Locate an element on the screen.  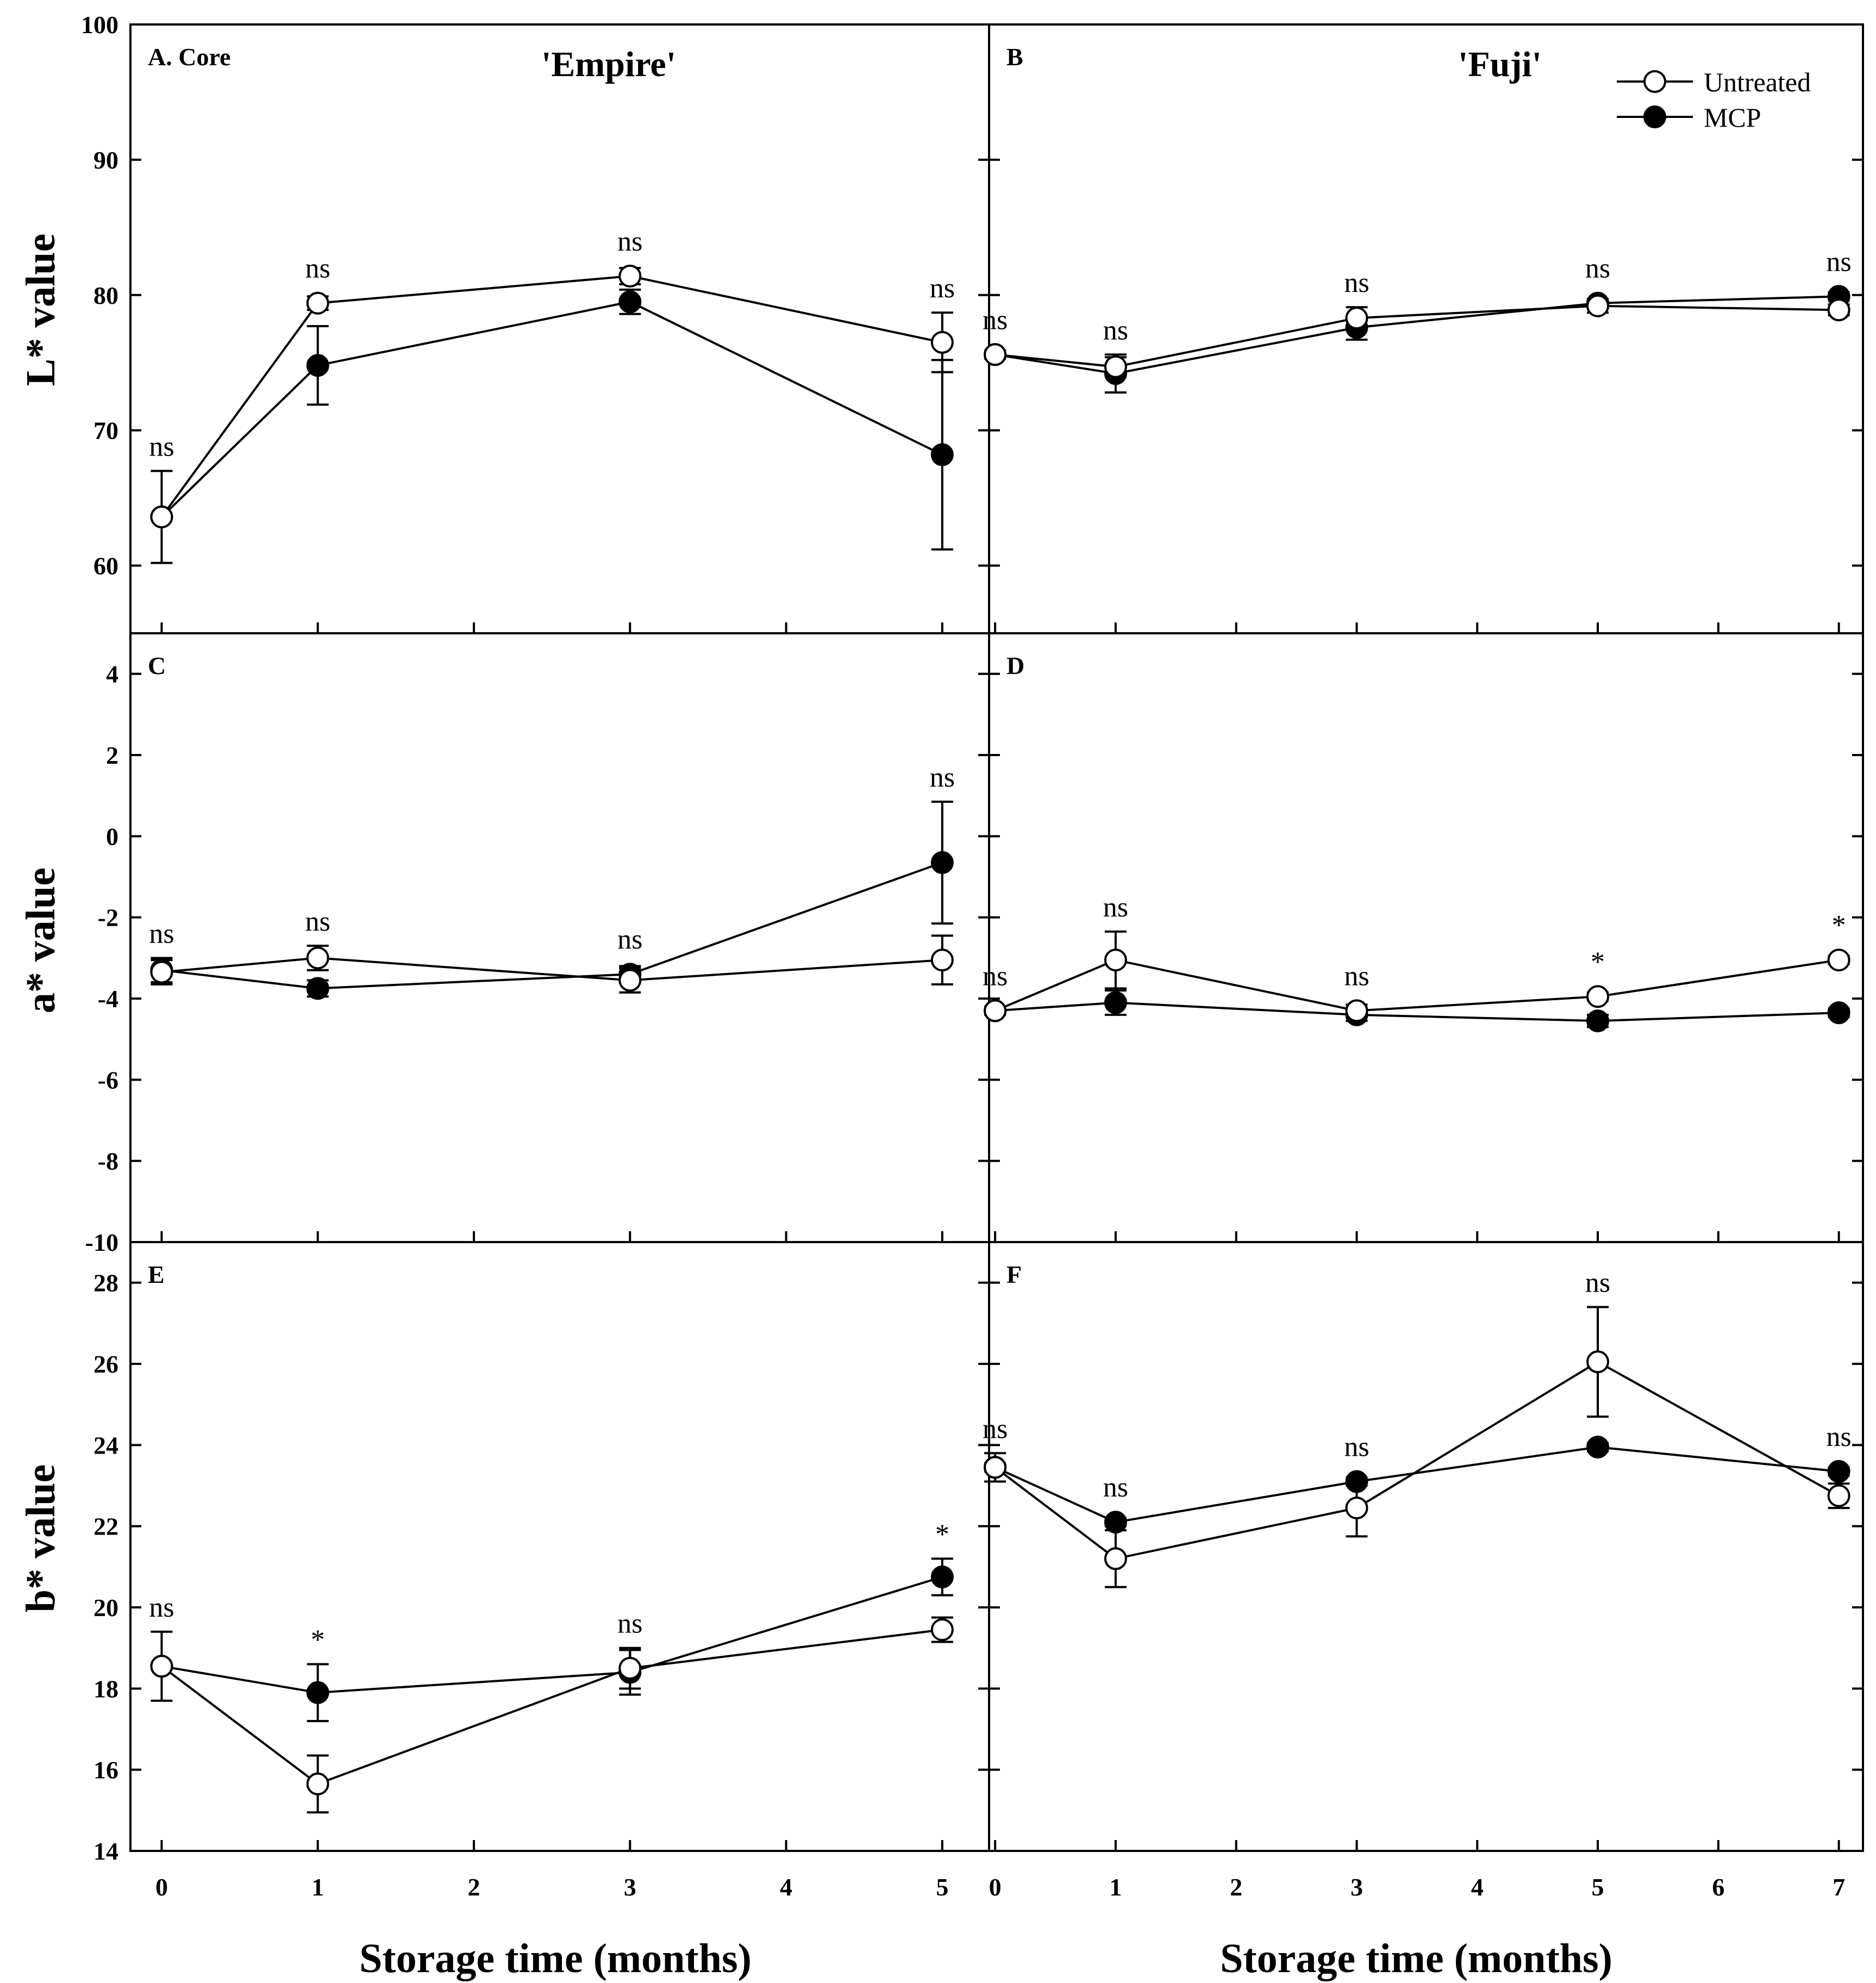
y-tick-label-b-5: 24 is located at coordinates (105, 1445).